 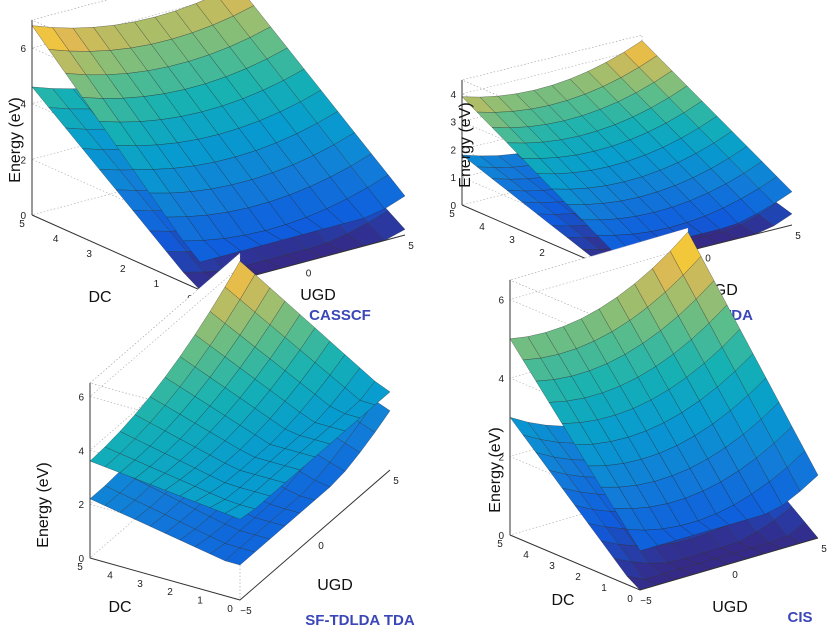 I want to click on method-title: SF-TDLDA TDA, so click(x=360, y=620).